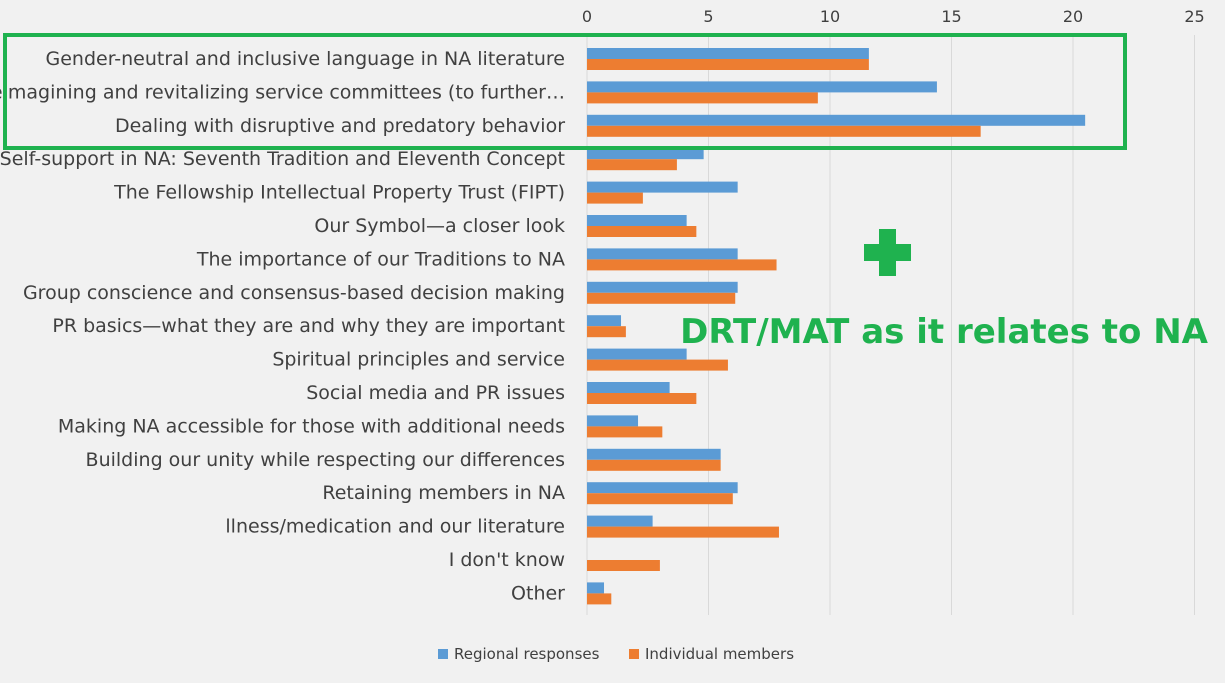  I want to click on x-tick-label: 10, so click(830, 16).